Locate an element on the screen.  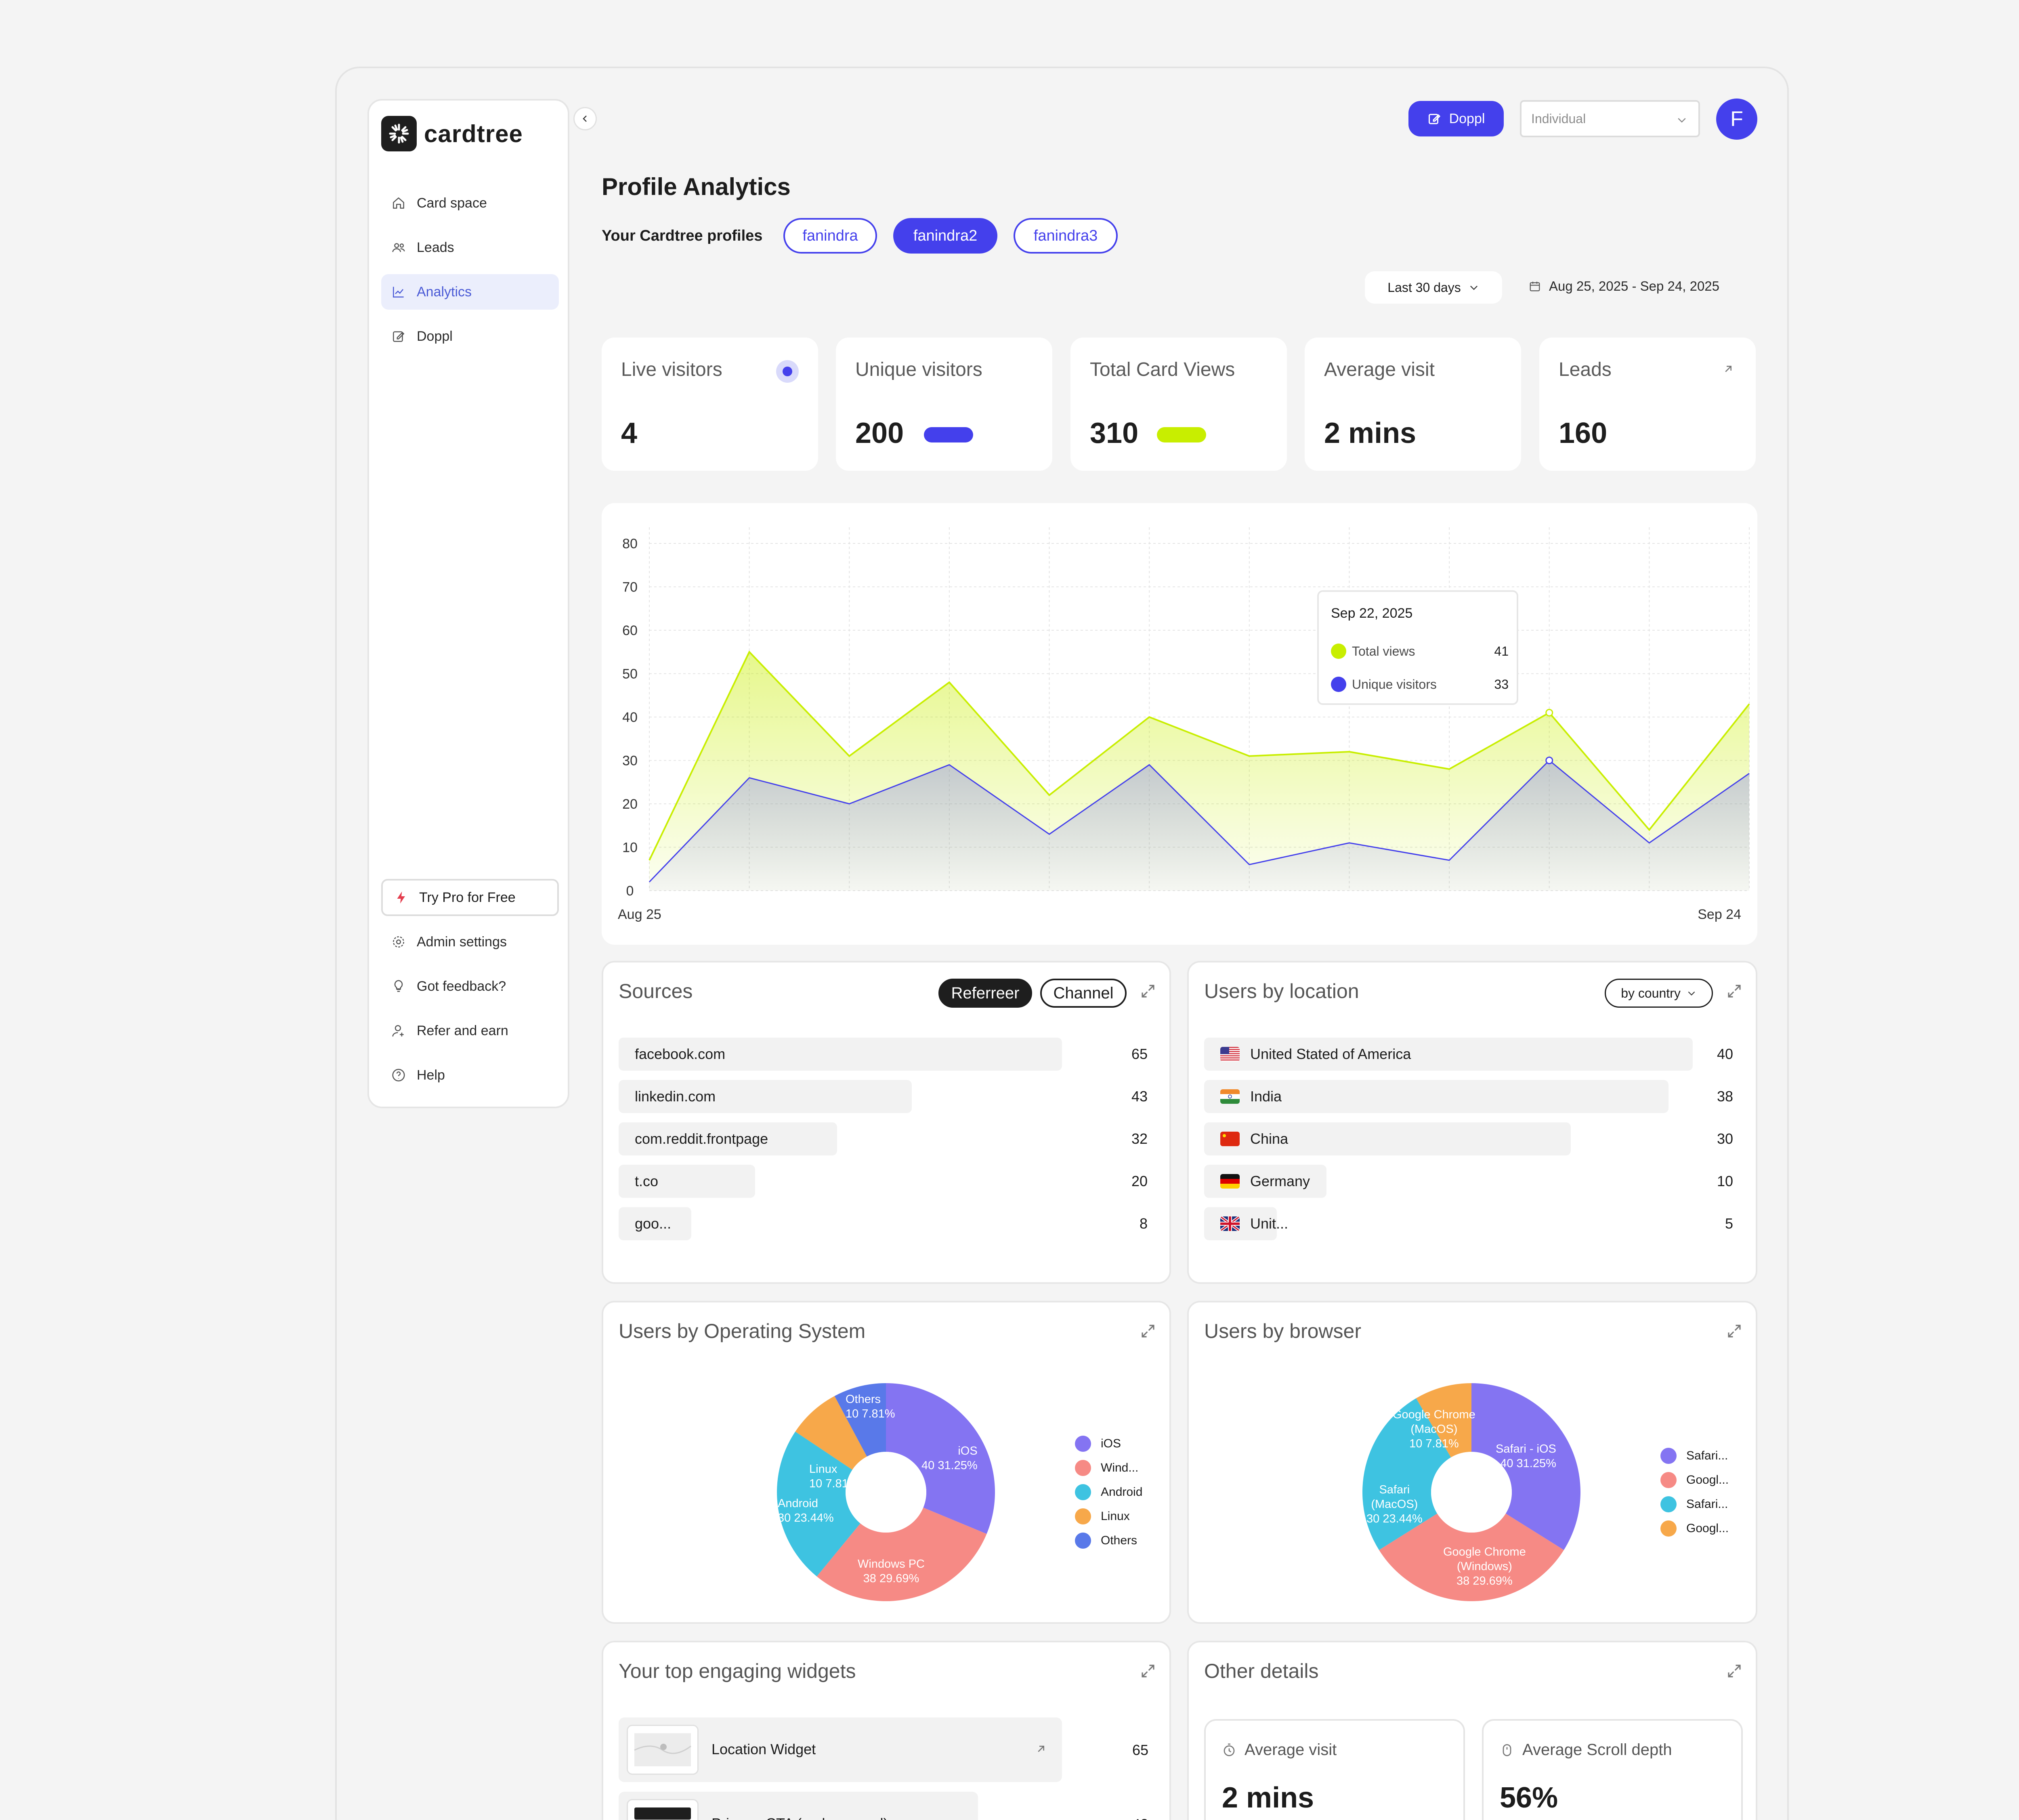
mini-card-label: Average visit is located at coordinates (1279, 1750).